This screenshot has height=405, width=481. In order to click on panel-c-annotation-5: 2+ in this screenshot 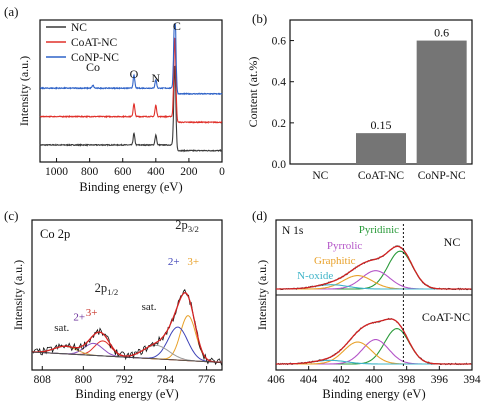, I will do `click(174, 262)`.